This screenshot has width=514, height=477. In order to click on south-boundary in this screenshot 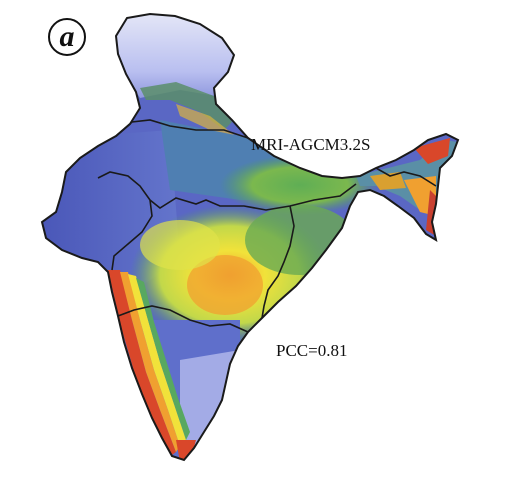, I will do `click(183, 319)`.